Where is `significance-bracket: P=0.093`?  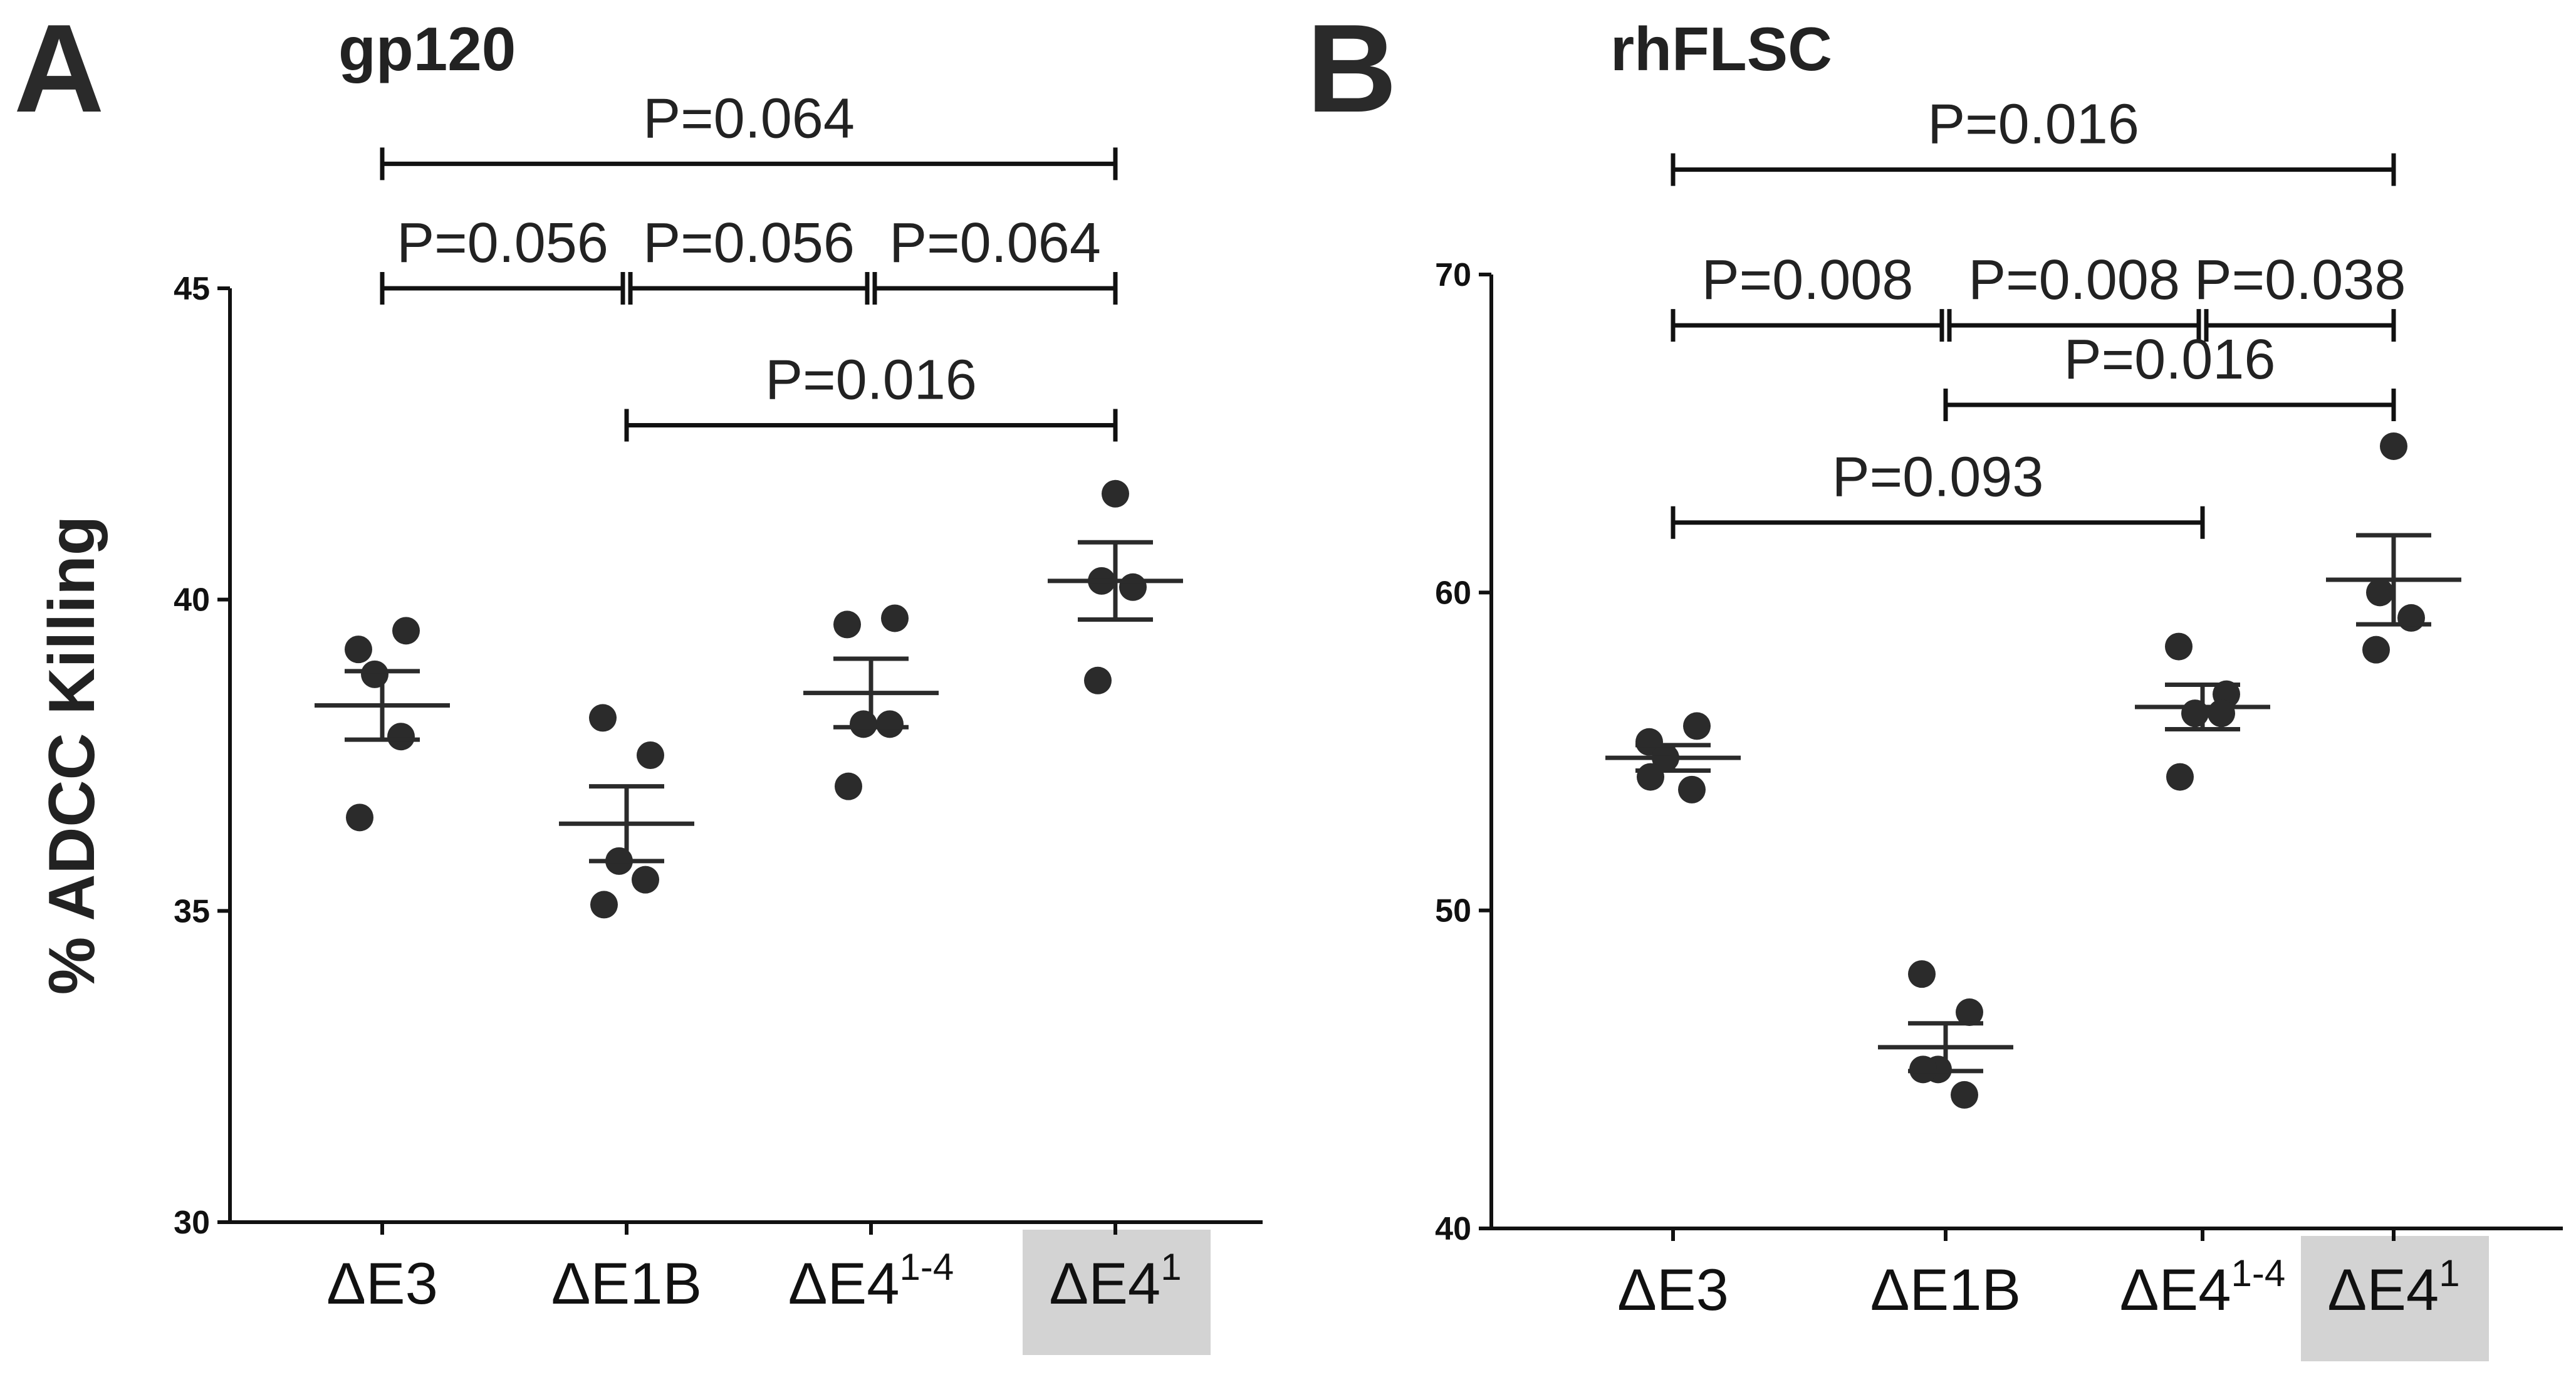
significance-bracket: P=0.093 is located at coordinates (1938, 493).